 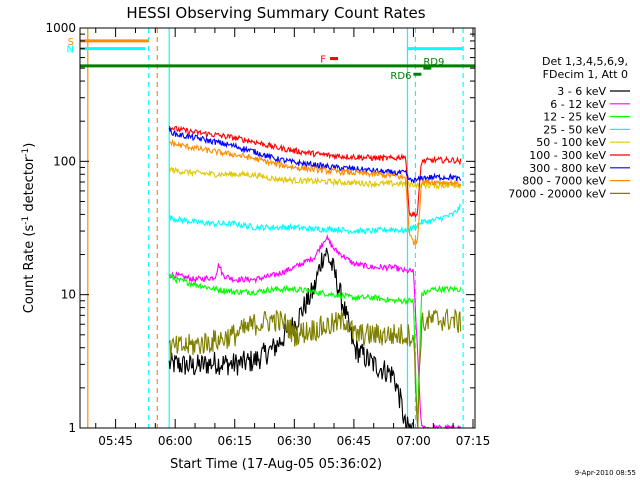 I want to click on x-tick-label: 06:45, so click(x=354, y=441).